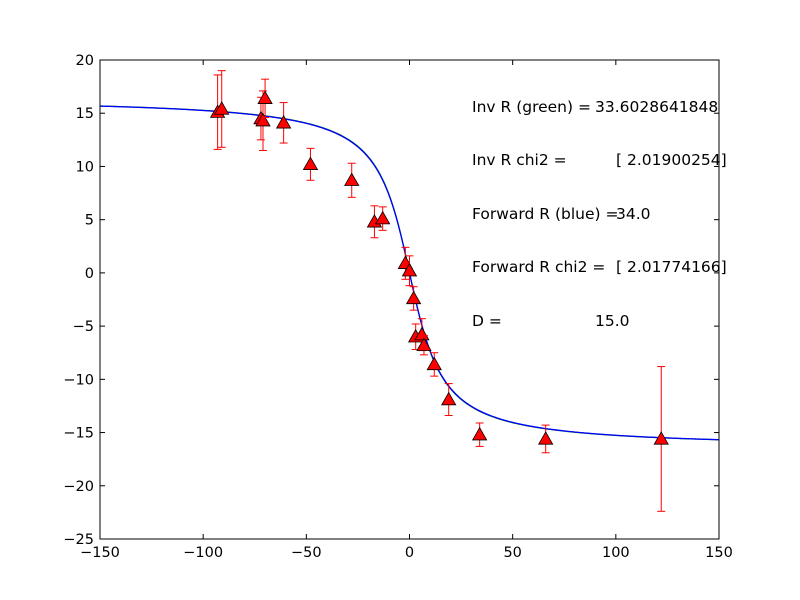  What do you see at coordinates (78, 487) in the screenshot?
I see `y-tick-label: −20` at bounding box center [78, 487].